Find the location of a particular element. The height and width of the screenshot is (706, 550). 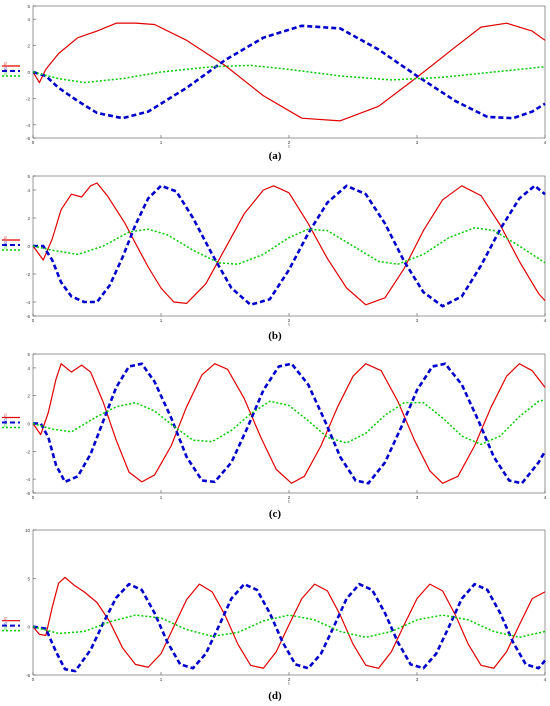

panel-d-legend-label-f1: f1 is located at coordinates (5, 619).